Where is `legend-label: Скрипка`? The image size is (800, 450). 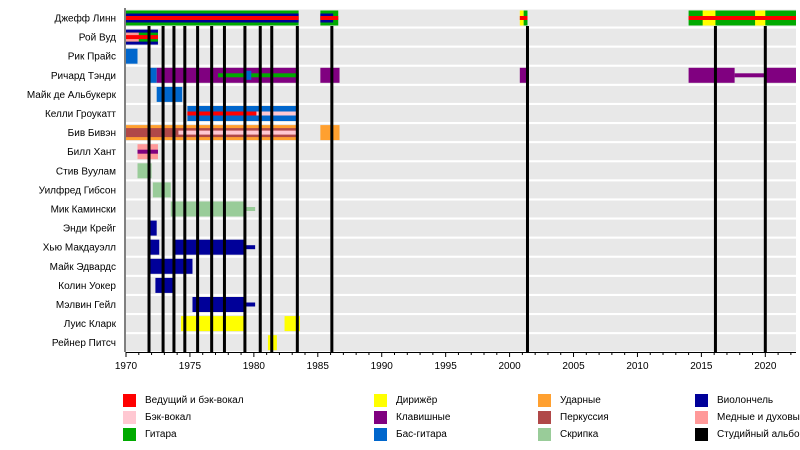
legend-label: Скрипка is located at coordinates (579, 434).